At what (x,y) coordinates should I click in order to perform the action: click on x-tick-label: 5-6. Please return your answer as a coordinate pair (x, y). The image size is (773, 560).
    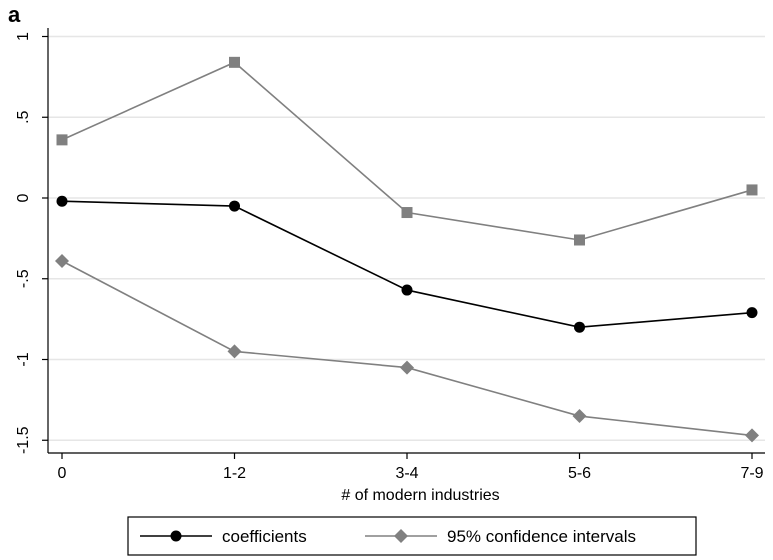
    Looking at the image, I should click on (579, 473).